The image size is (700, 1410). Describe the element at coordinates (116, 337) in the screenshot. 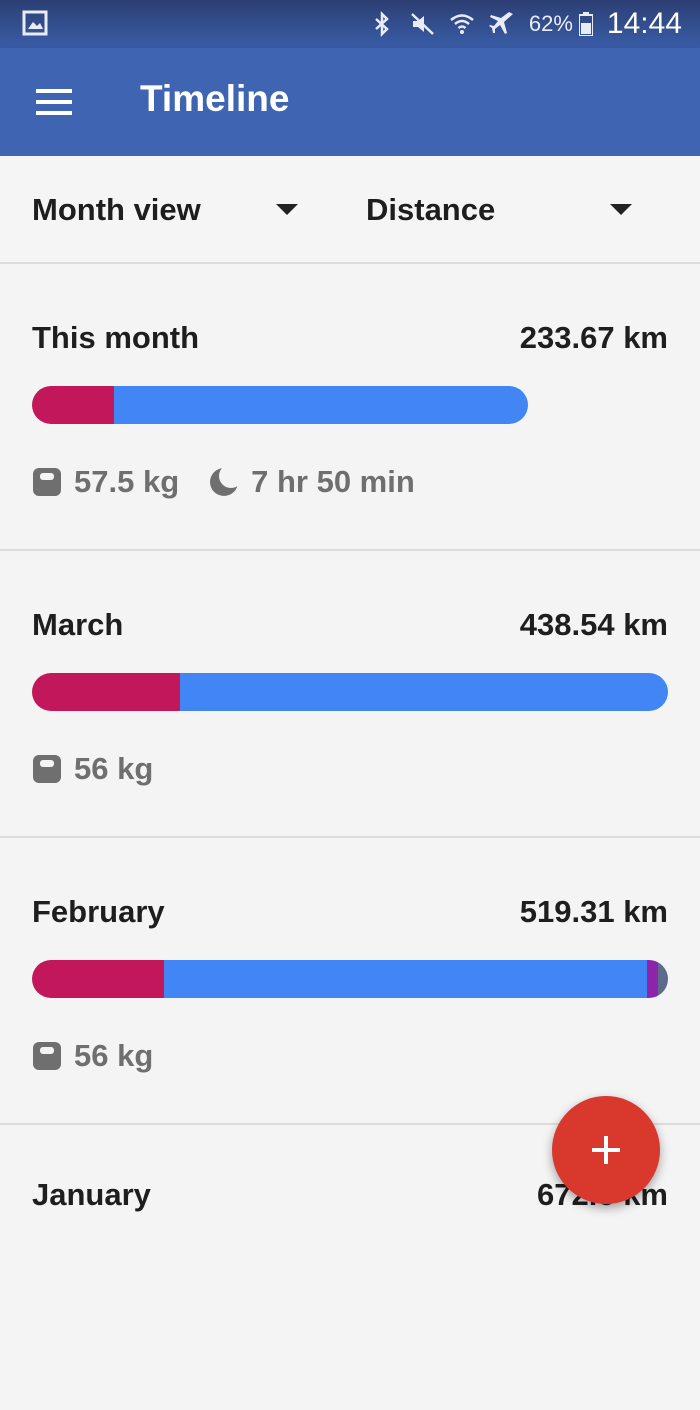

I see `month-label: This month` at that location.